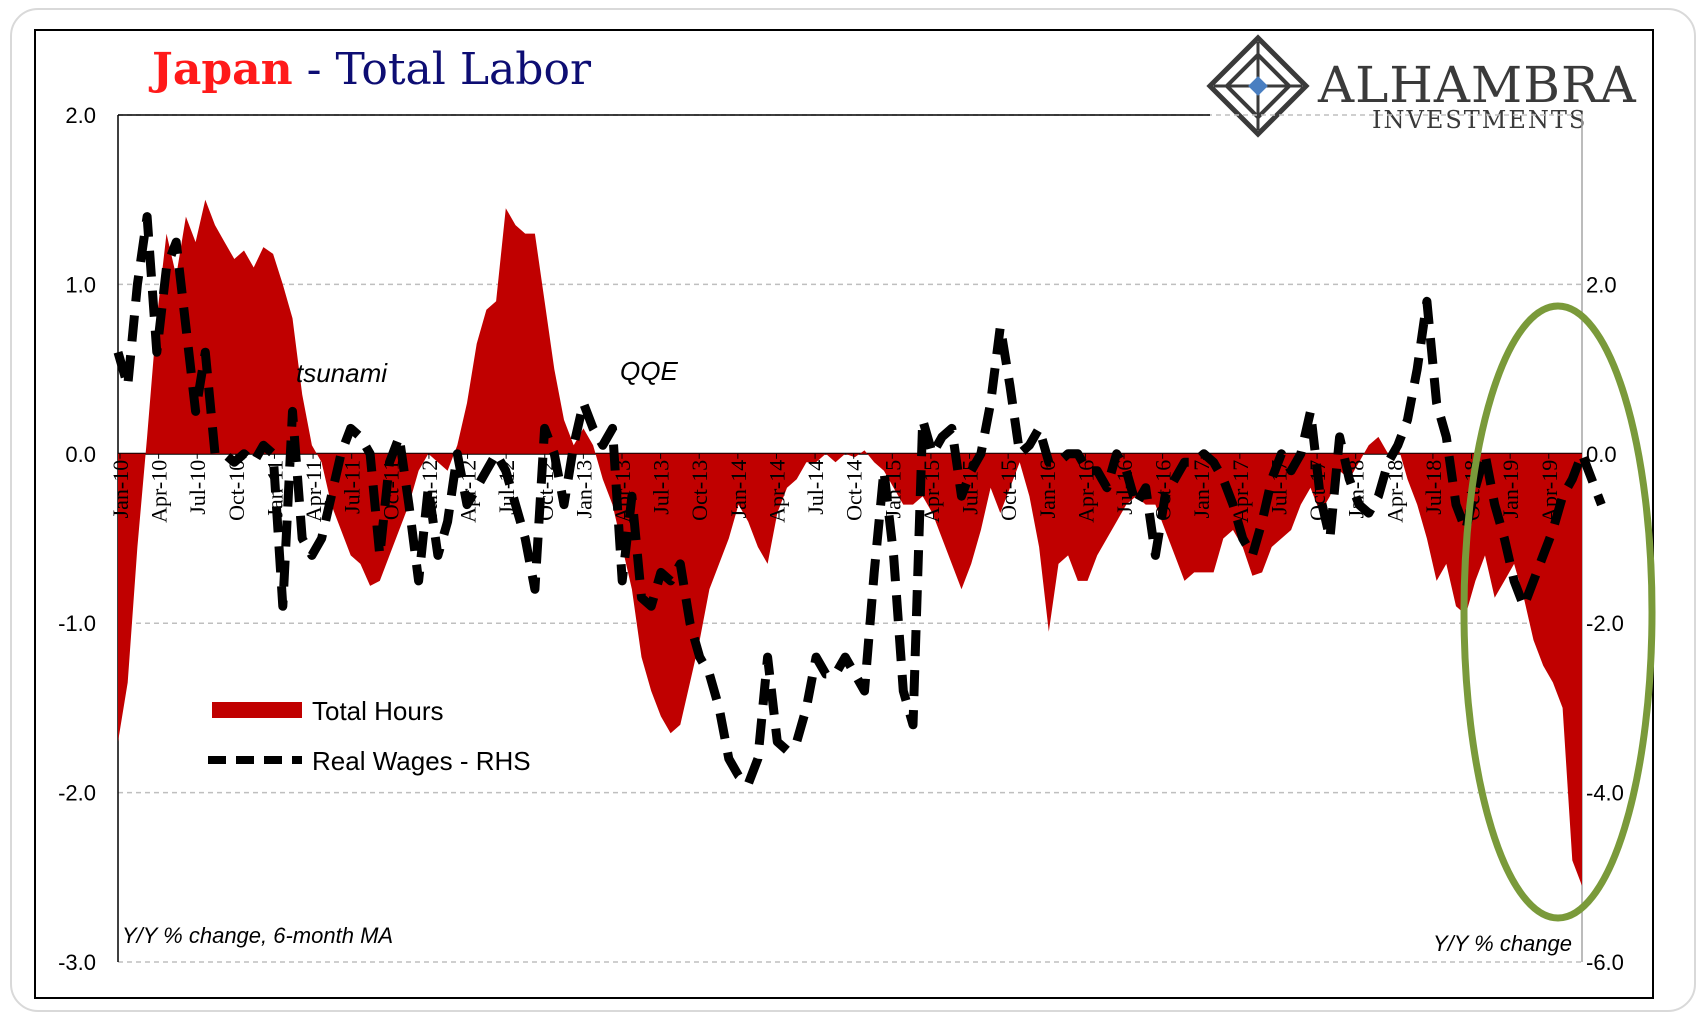 This screenshot has height=1022, width=1708. I want to click on x-tick-label: Jul-18, so click(1433, 487).